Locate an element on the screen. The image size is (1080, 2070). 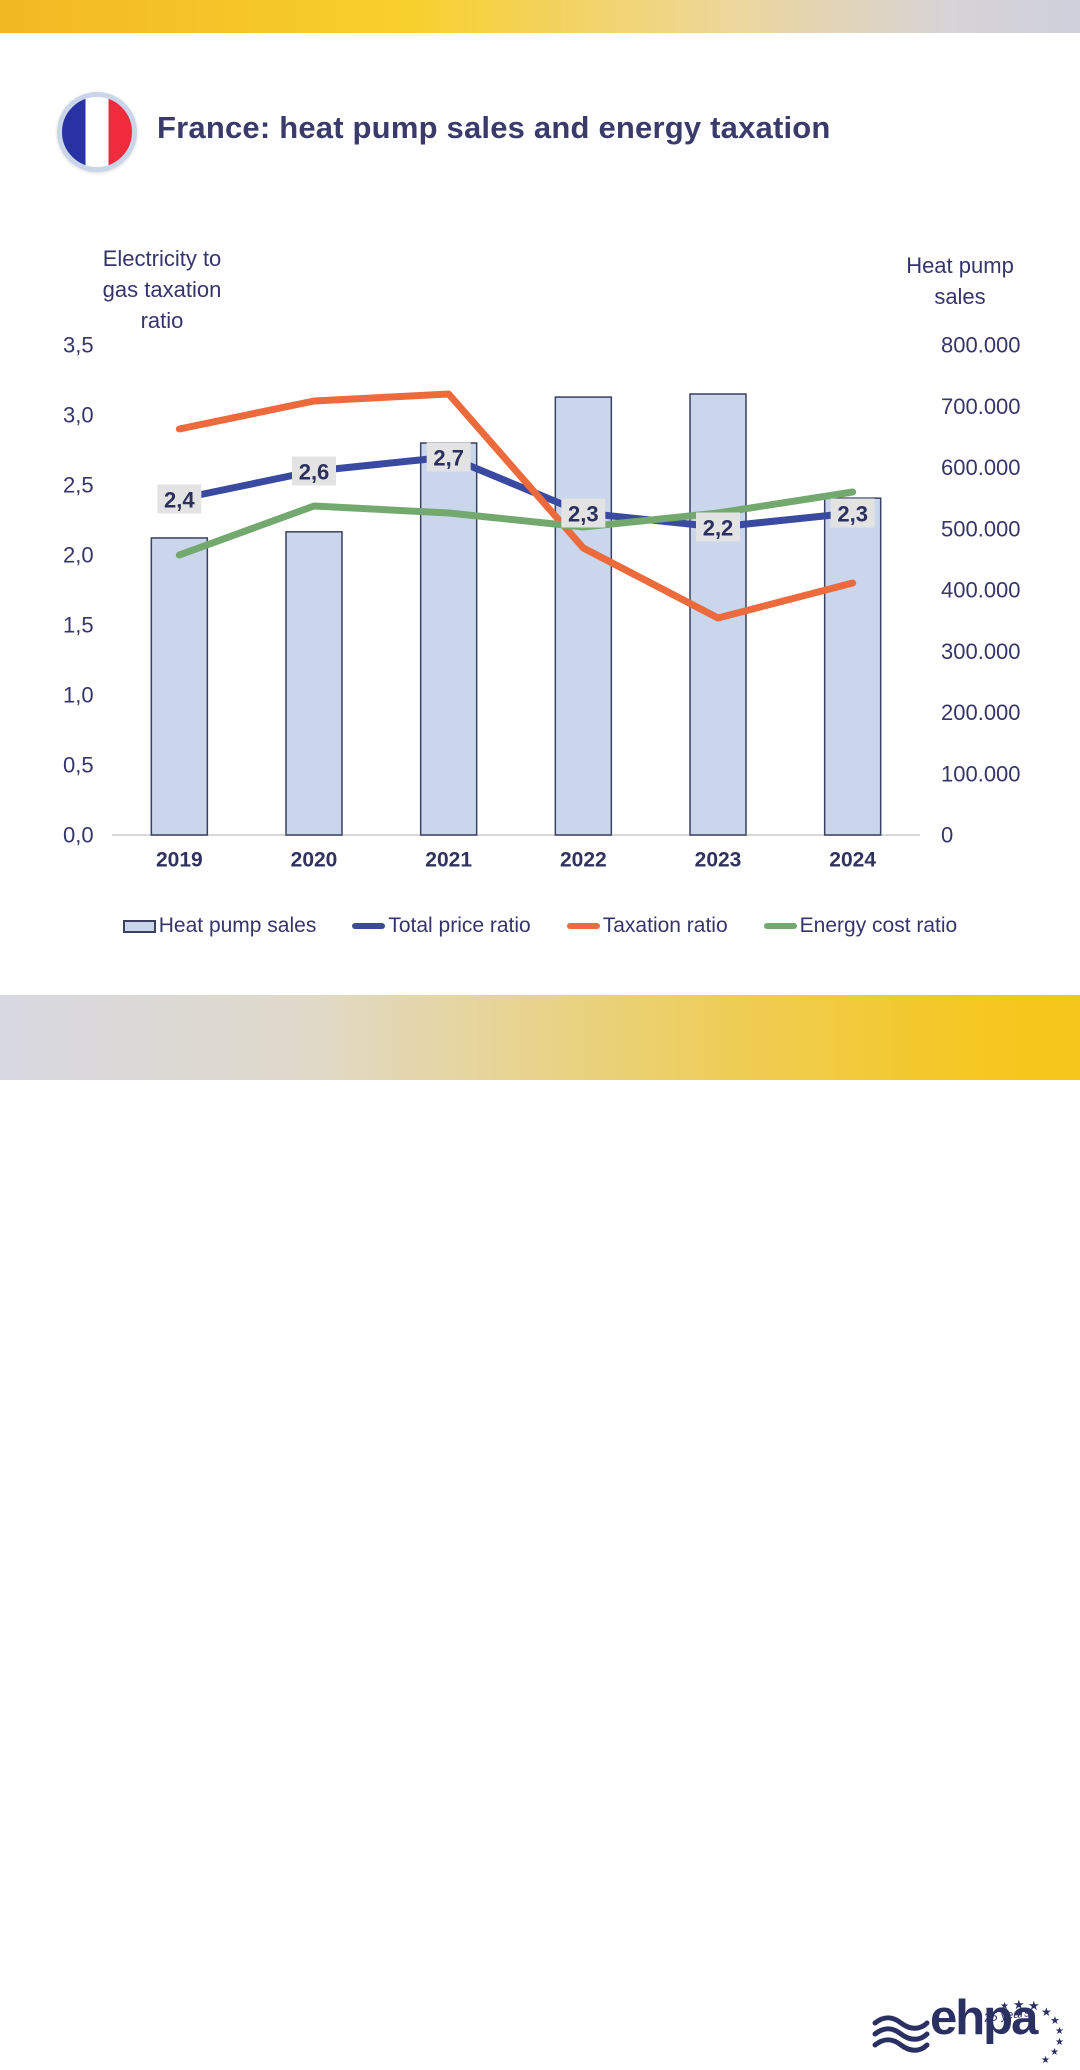
left-axis-tick-label: 3,0 is located at coordinates (78, 415).